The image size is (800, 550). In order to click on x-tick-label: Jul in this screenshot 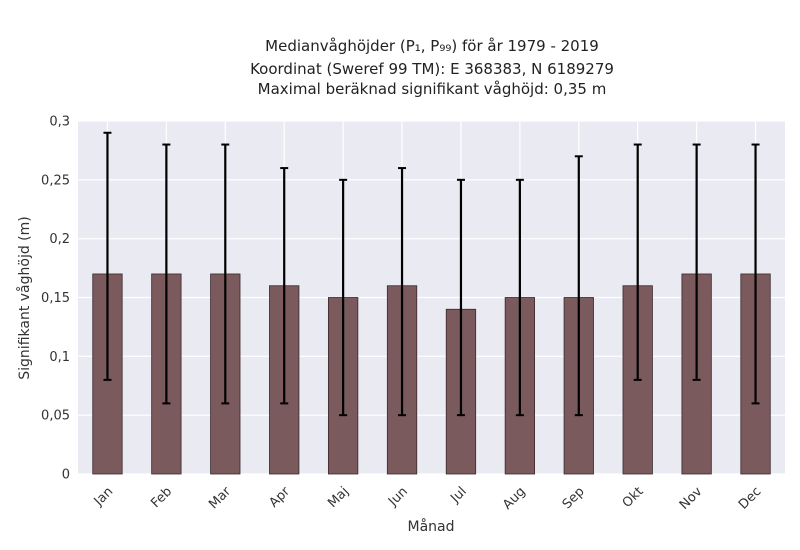, I will do `click(458, 495)`.